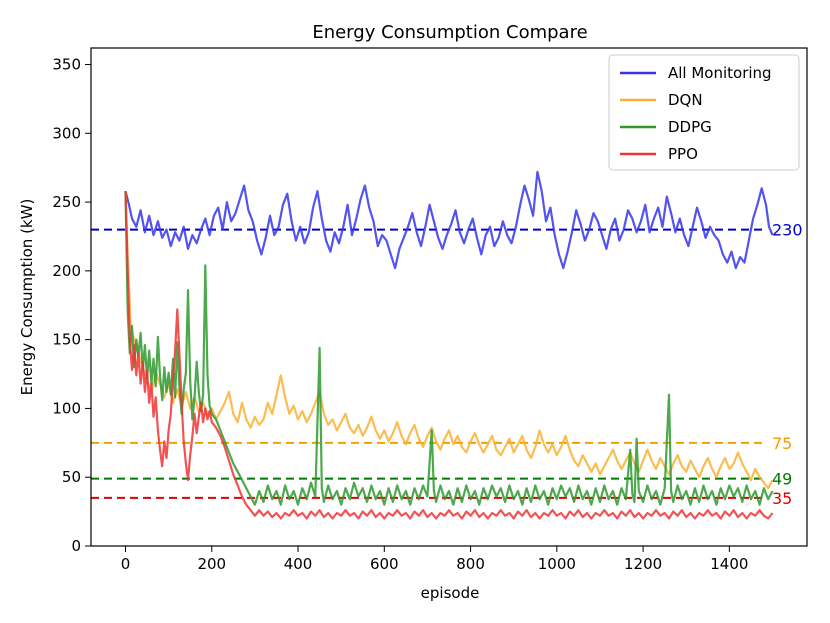  I want to click on reference-label-230: 230, so click(787, 230).